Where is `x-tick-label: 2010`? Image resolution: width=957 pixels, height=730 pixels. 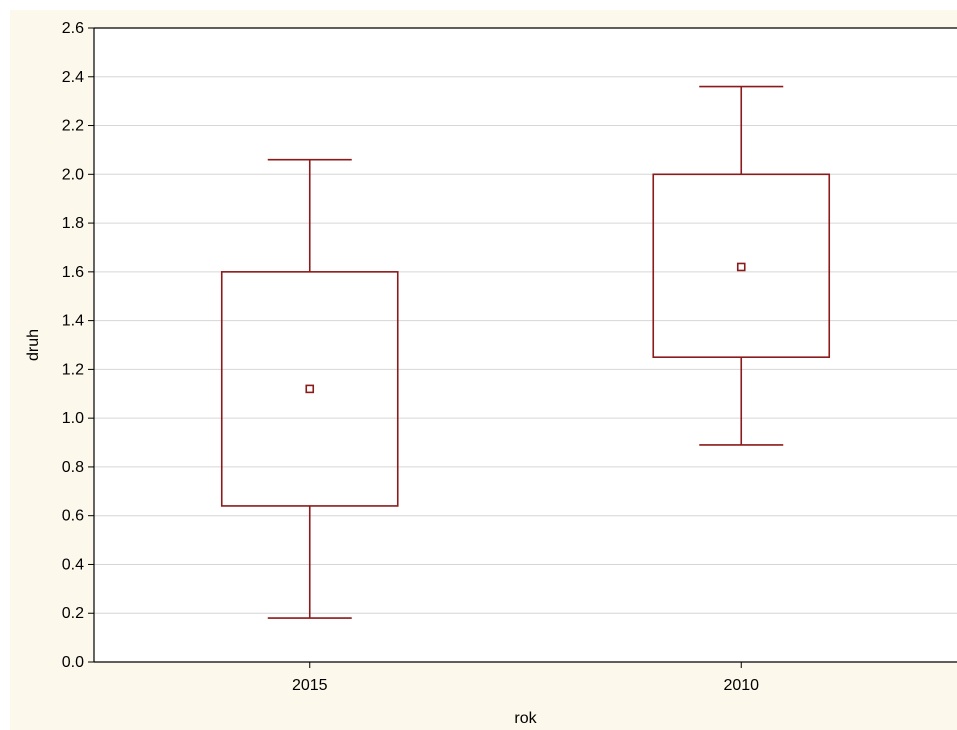
x-tick-label: 2010 is located at coordinates (741, 685).